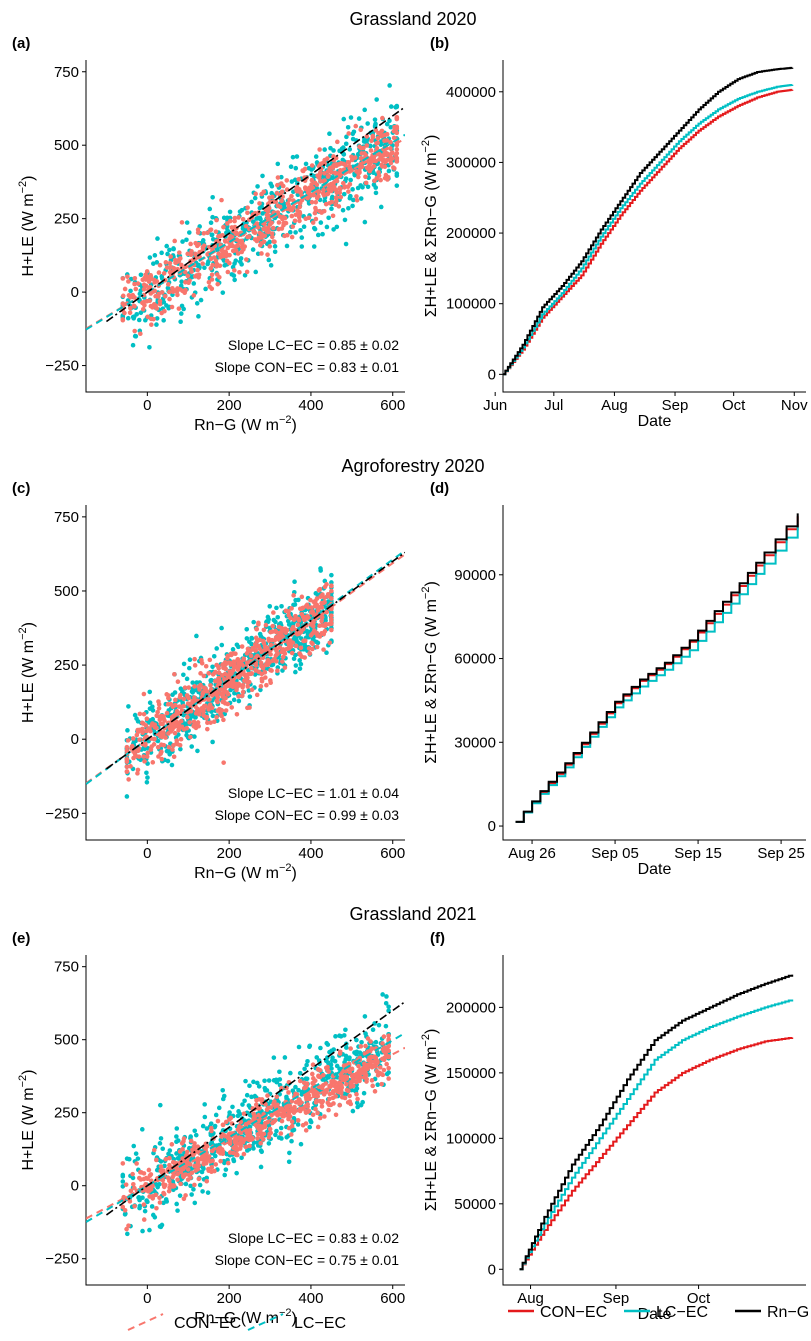 Image resolution: width=811 pixels, height=1341 pixels. Describe the element at coordinates (307, 367) in the screenshot. I see `slope-annotation: Slope CON−EC = 0.83 ± 0.01` at that location.